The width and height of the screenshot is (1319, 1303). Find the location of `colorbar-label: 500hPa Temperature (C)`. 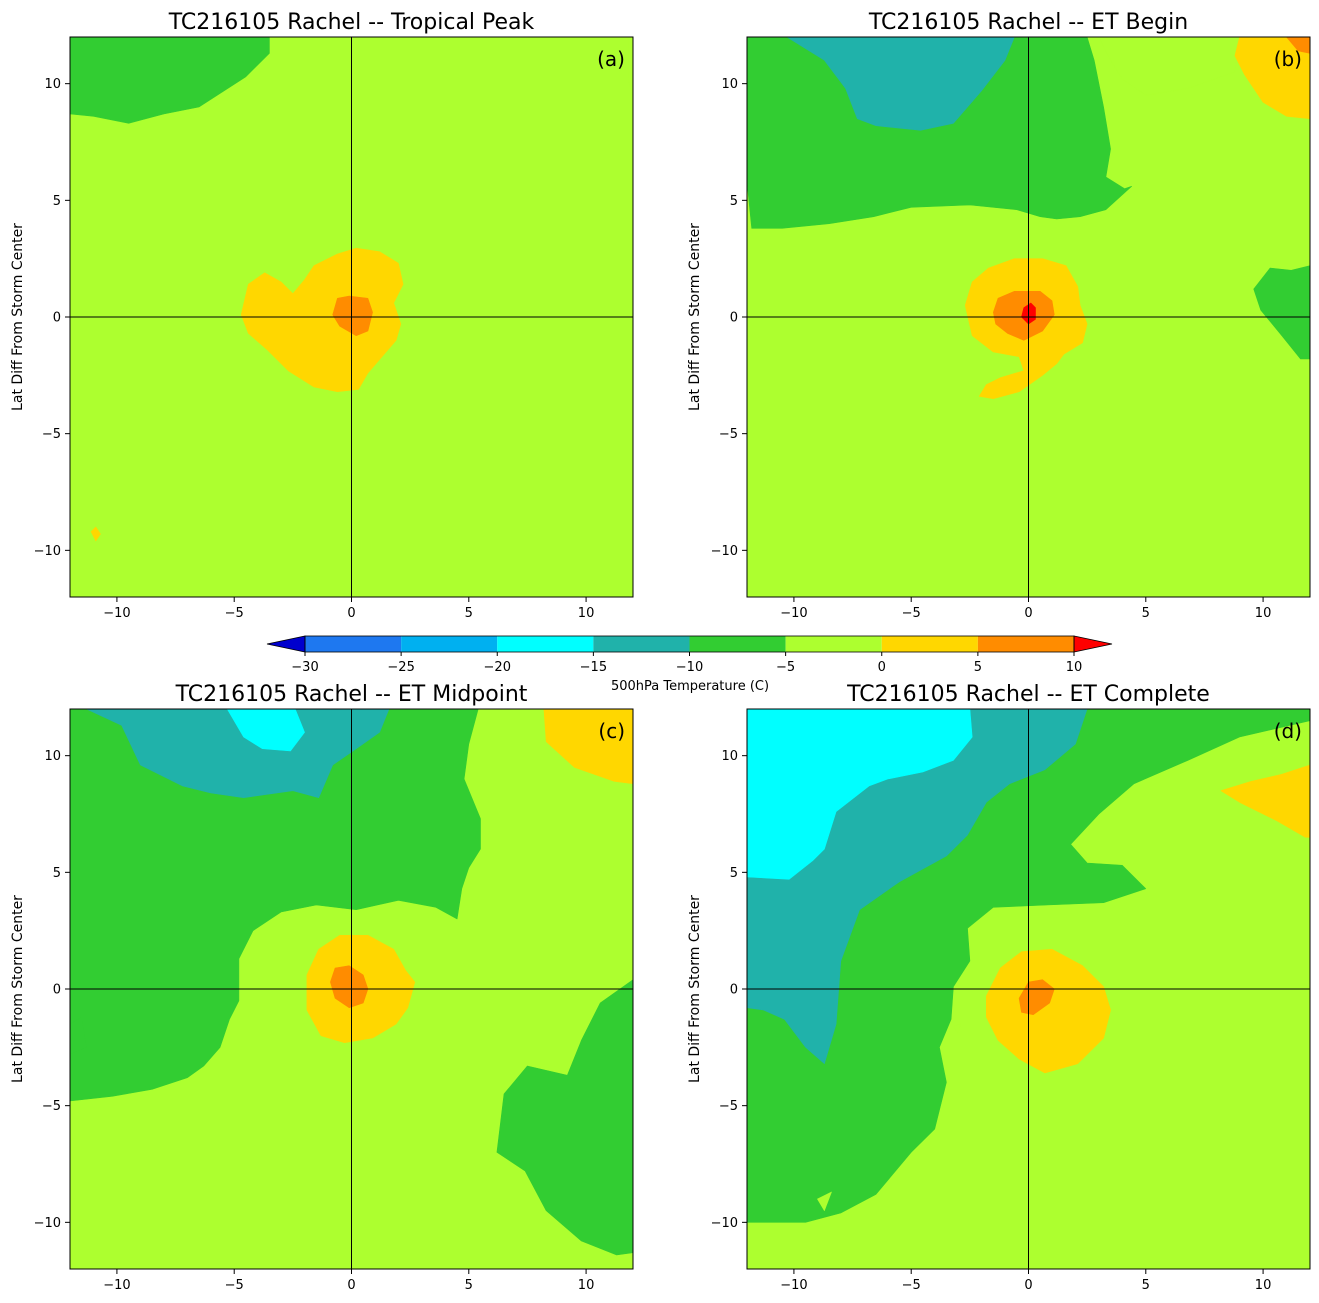

colorbar-label: 500hPa Temperature (C) is located at coordinates (690, 686).